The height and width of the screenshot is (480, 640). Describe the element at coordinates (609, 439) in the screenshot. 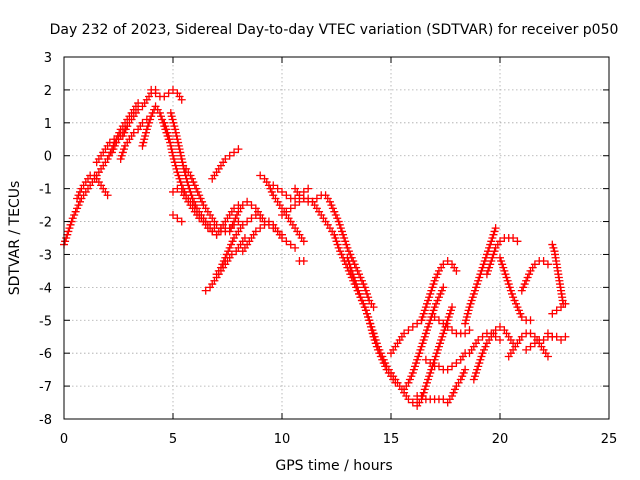

I see `x-tick-label: 25` at that location.